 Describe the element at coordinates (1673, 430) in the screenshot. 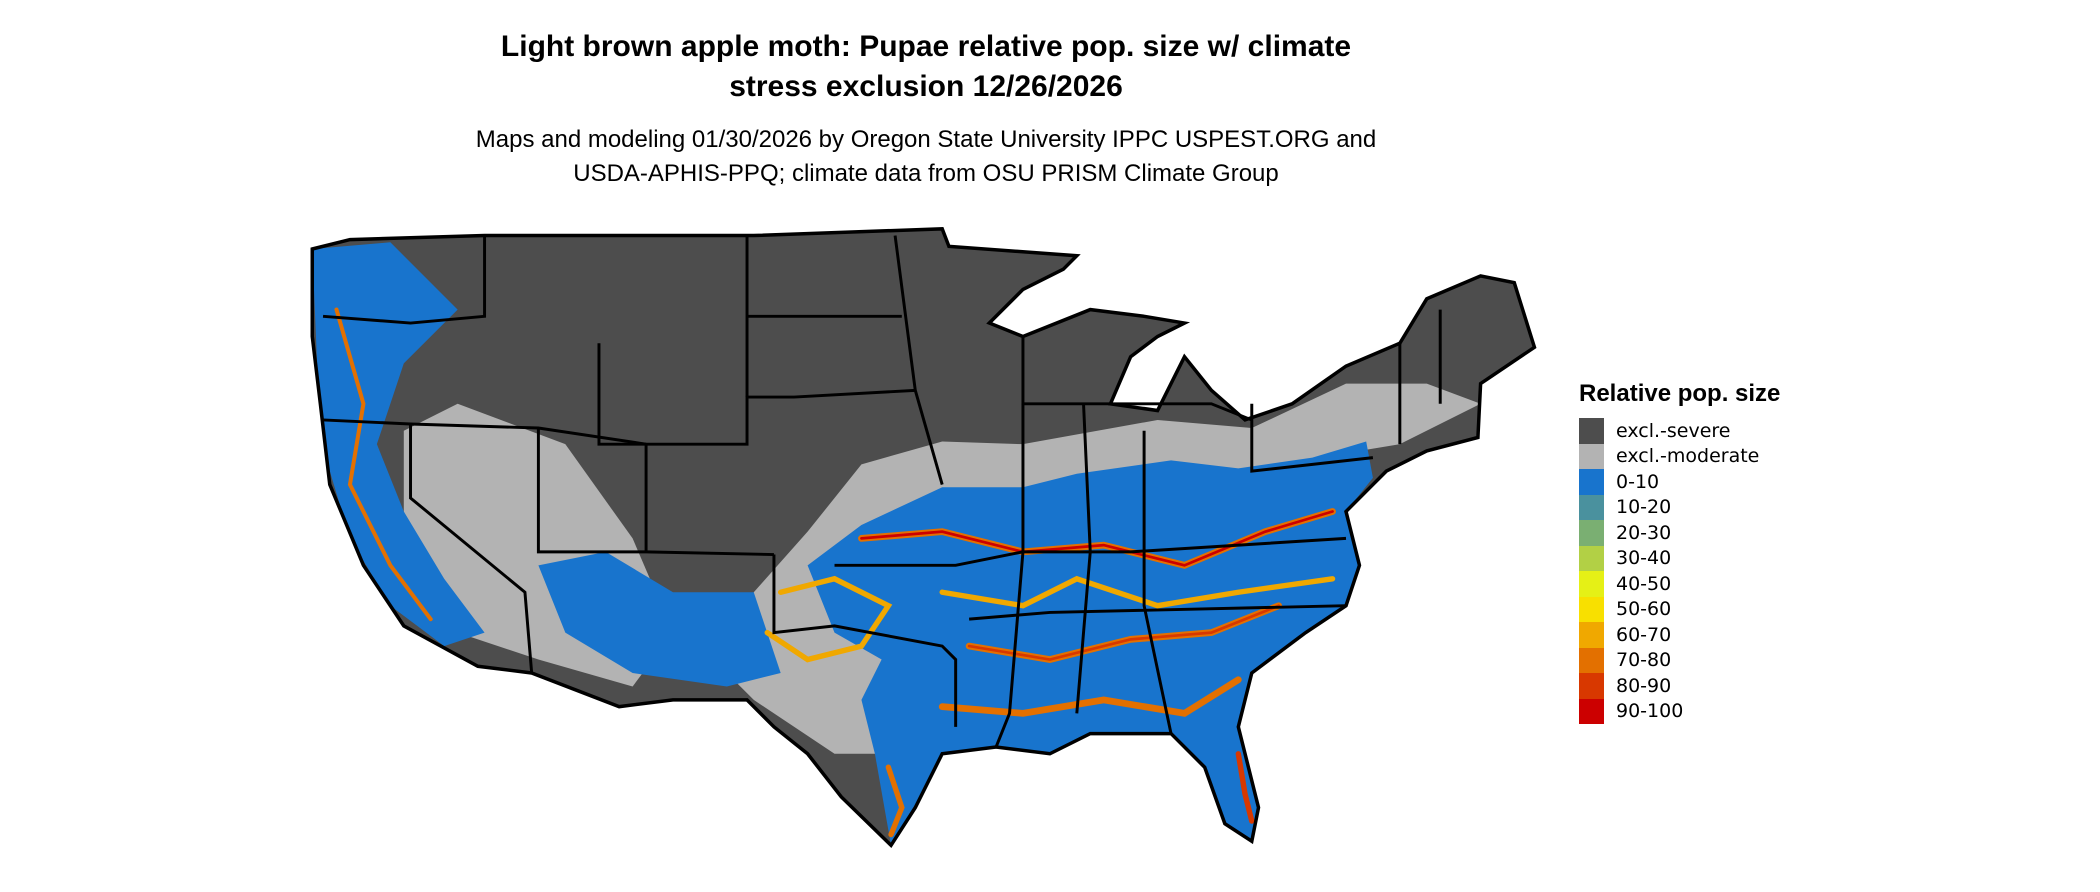

I see `legend-label: excl.-severe` at that location.